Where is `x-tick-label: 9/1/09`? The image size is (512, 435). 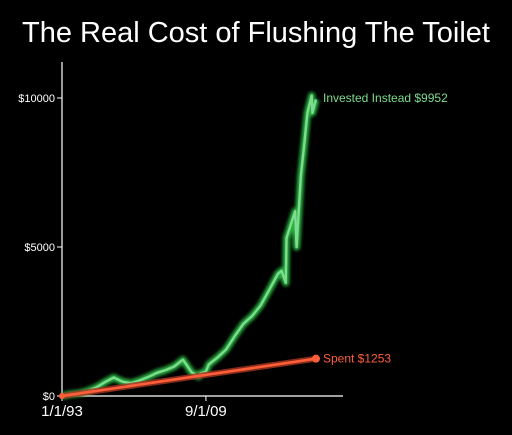 x-tick-label: 9/1/09 is located at coordinates (206, 411).